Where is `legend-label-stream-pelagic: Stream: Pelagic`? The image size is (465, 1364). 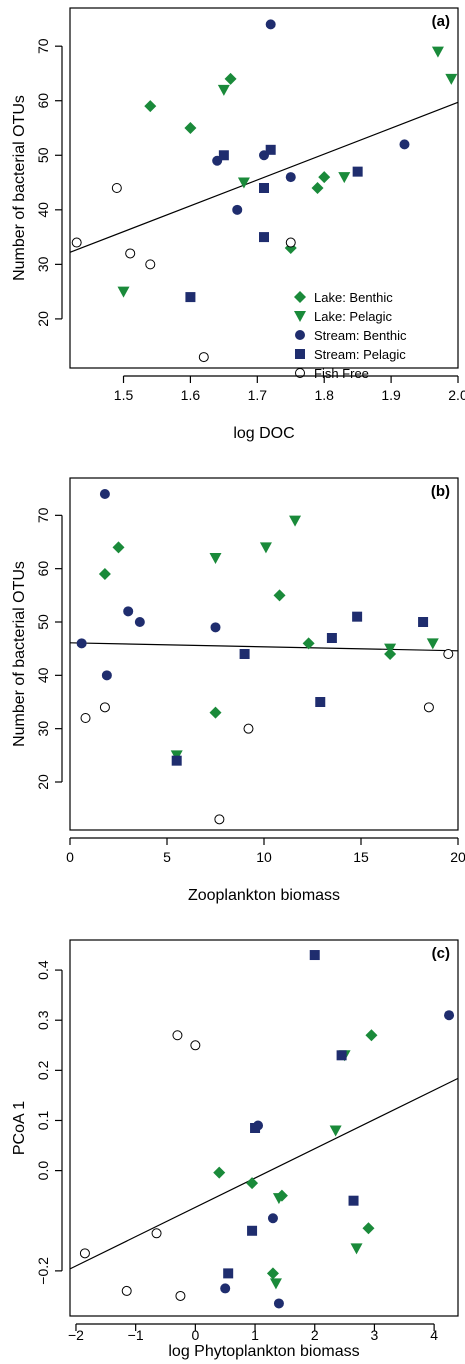
legend-label-stream-pelagic: Stream: Pelagic is located at coordinates (360, 354).